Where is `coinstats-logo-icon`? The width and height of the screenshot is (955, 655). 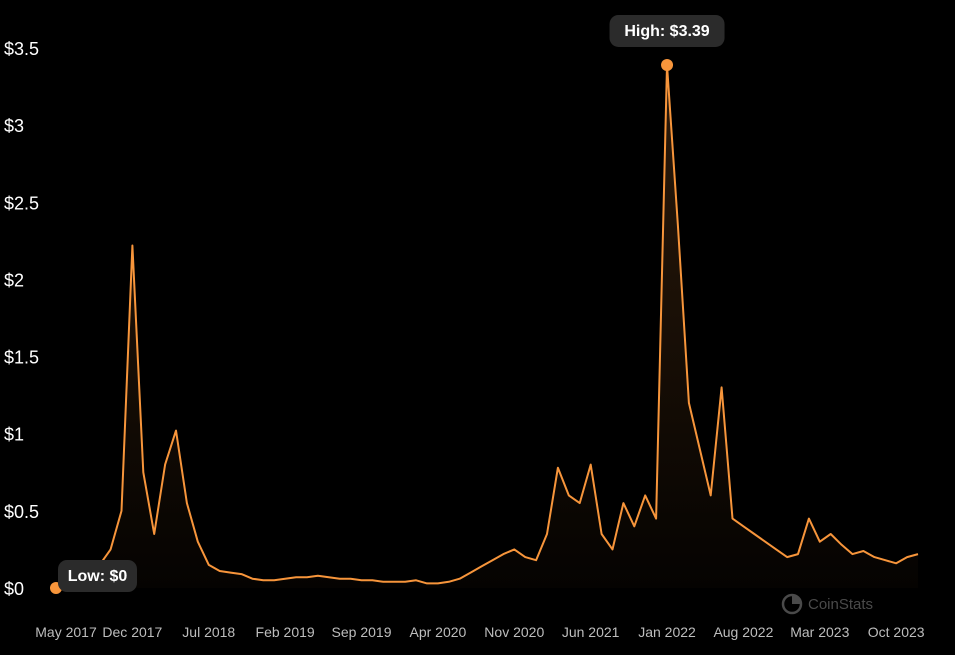
coinstats-logo-icon is located at coordinates (792, 604).